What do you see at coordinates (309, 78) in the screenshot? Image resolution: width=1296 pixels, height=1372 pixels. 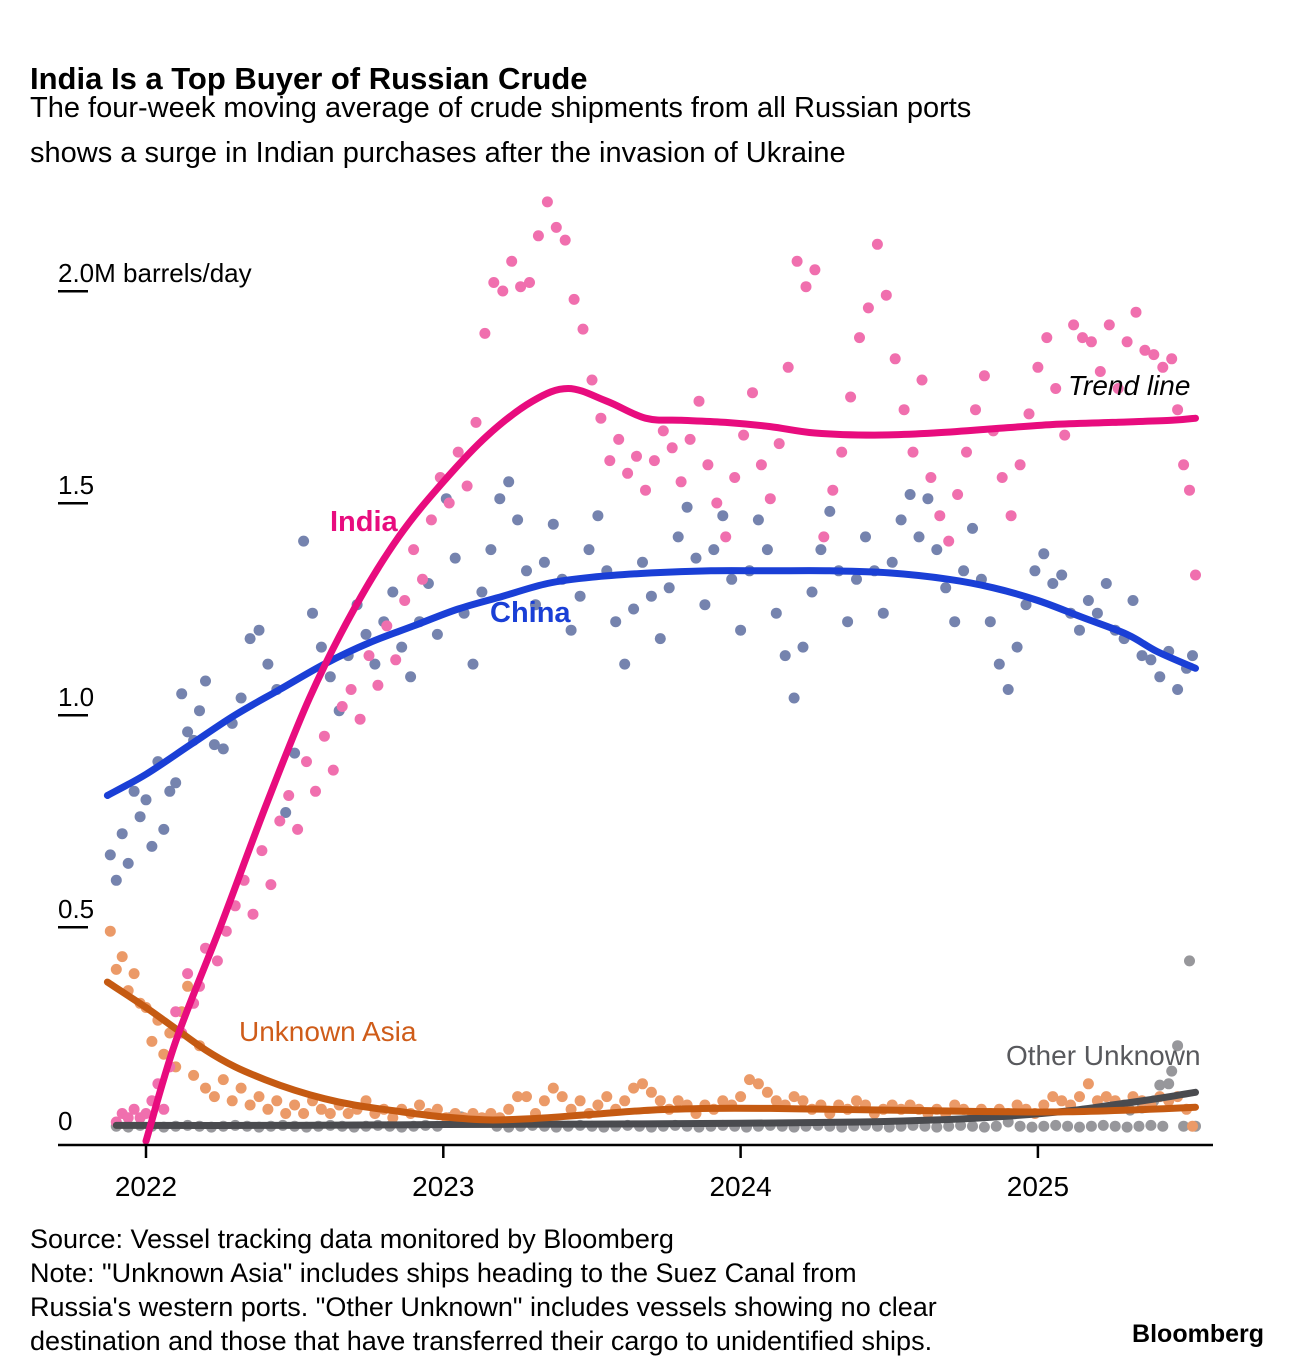 I see `page-title: India Is a Top Buyer of Russian Crude` at bounding box center [309, 78].